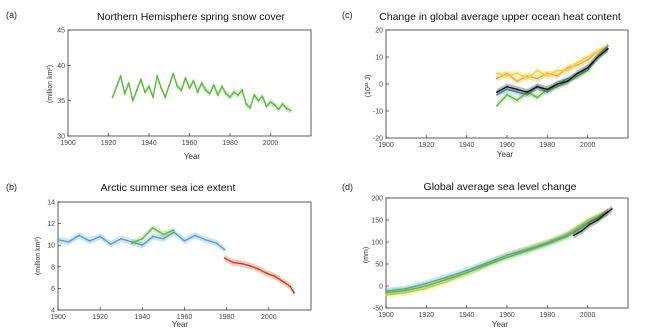 This screenshot has width=658, height=329. Describe the element at coordinates (61, 31) in the screenshot. I see `panel-a-y-tick-label: 45` at that location.